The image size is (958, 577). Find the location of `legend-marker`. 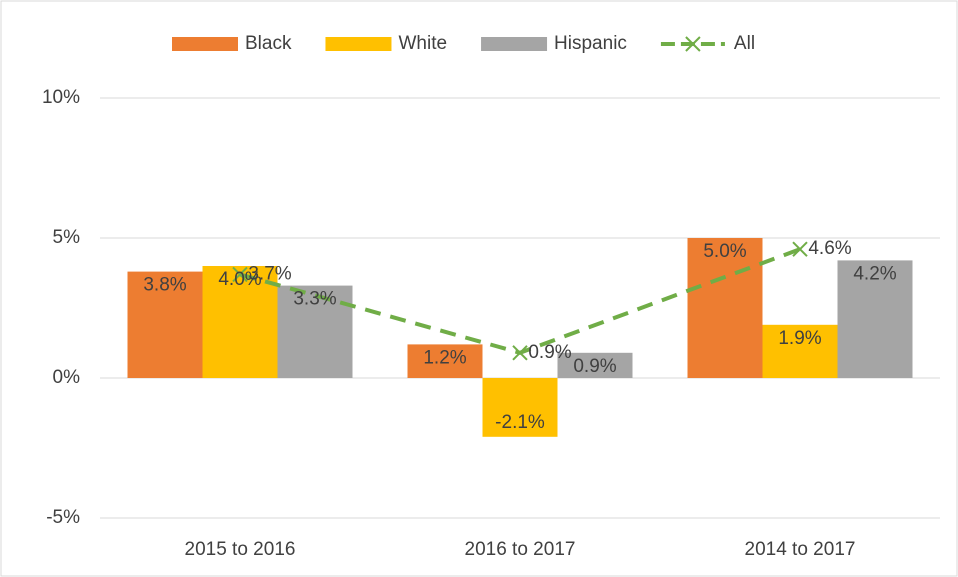

legend-marker is located at coordinates (693, 44).